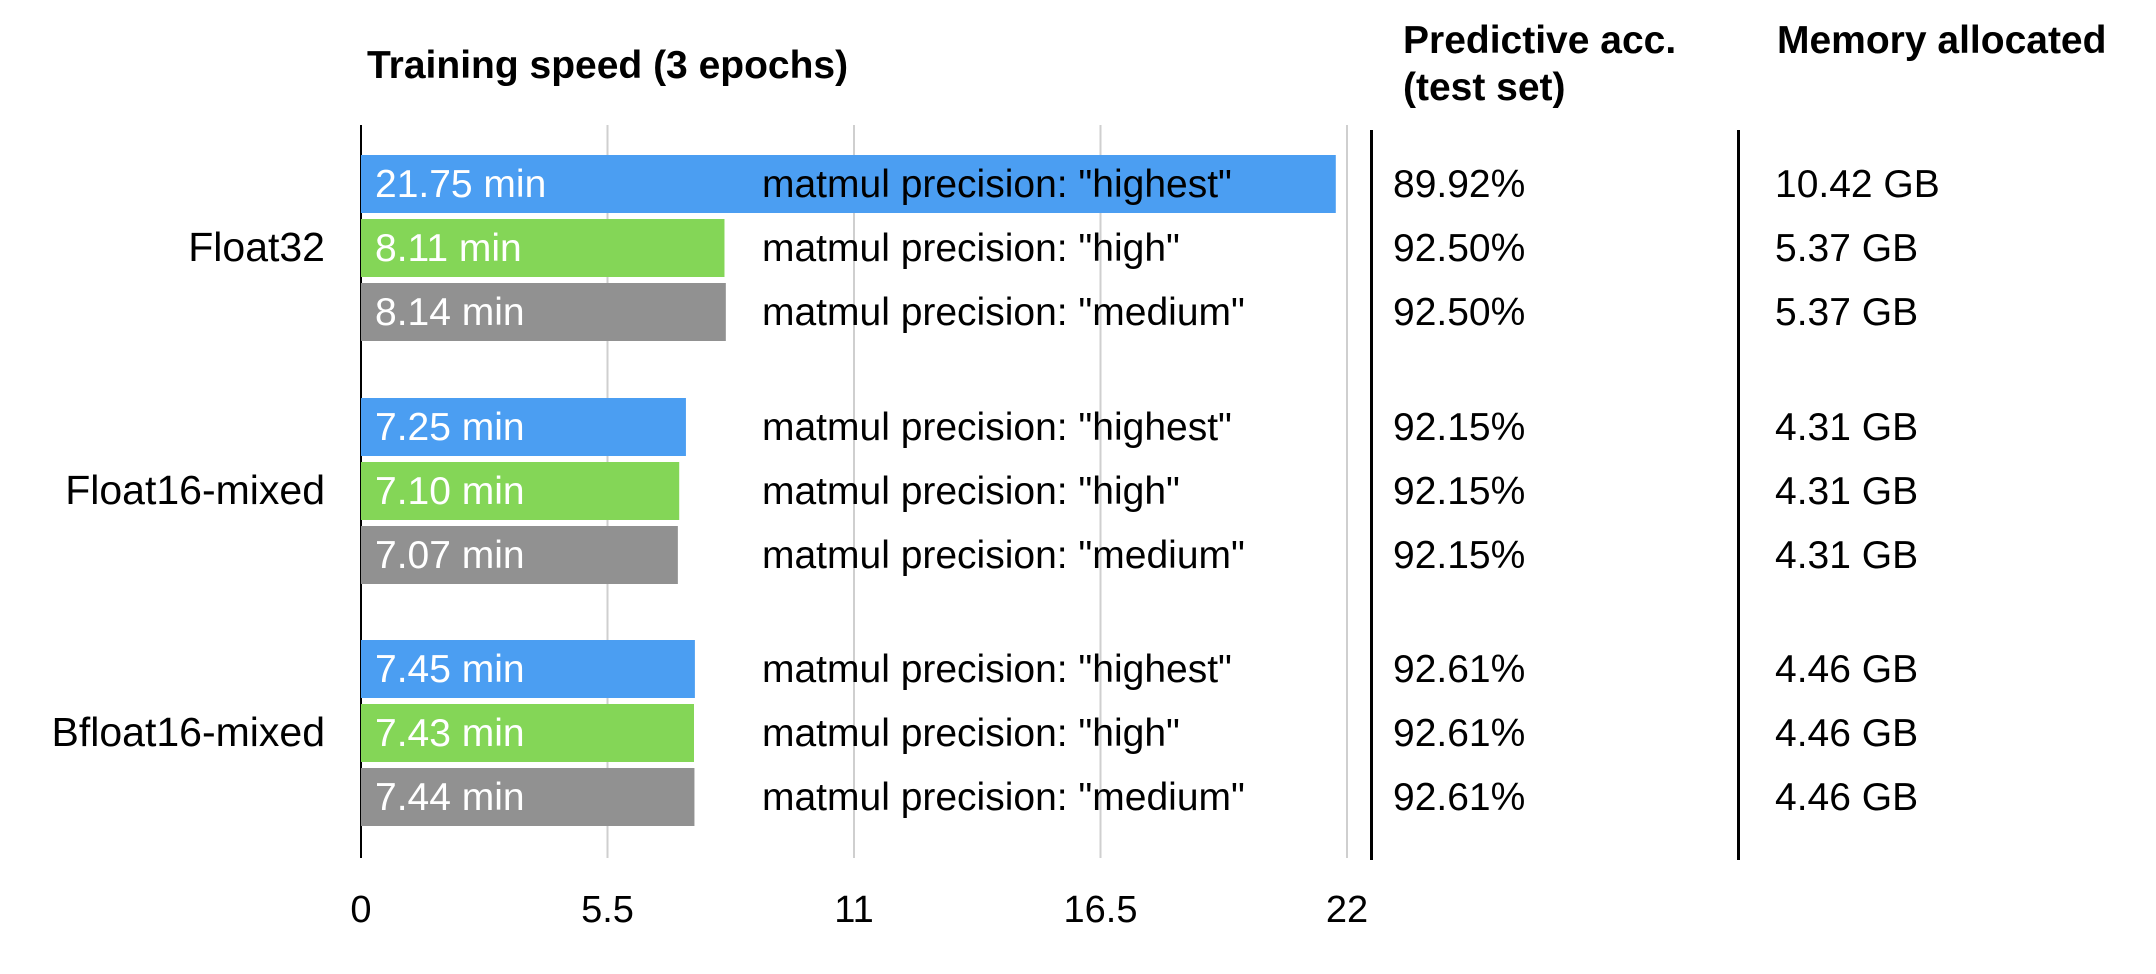  Describe the element at coordinates (360, 910) in the screenshot. I see `x-tick-label: 0` at that location.